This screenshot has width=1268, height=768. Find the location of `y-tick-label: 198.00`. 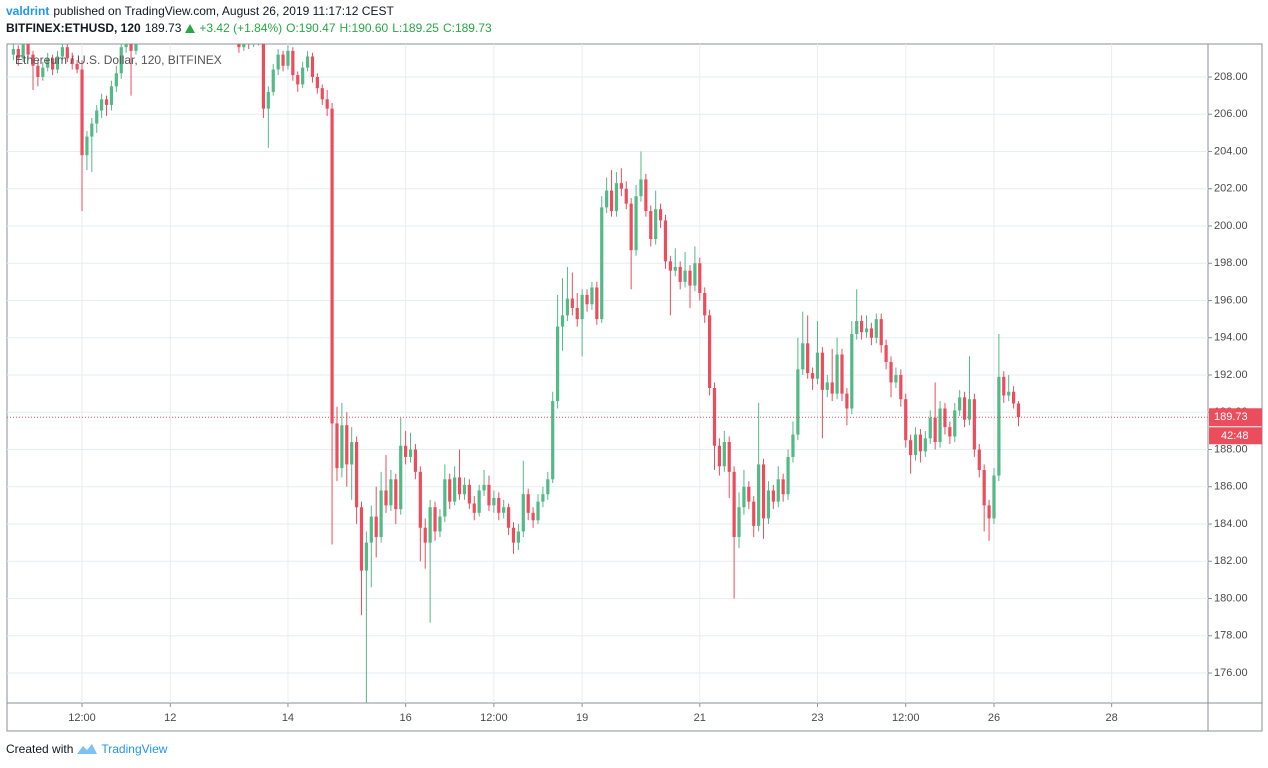

y-tick-label: 198.00 is located at coordinates (1231, 263).